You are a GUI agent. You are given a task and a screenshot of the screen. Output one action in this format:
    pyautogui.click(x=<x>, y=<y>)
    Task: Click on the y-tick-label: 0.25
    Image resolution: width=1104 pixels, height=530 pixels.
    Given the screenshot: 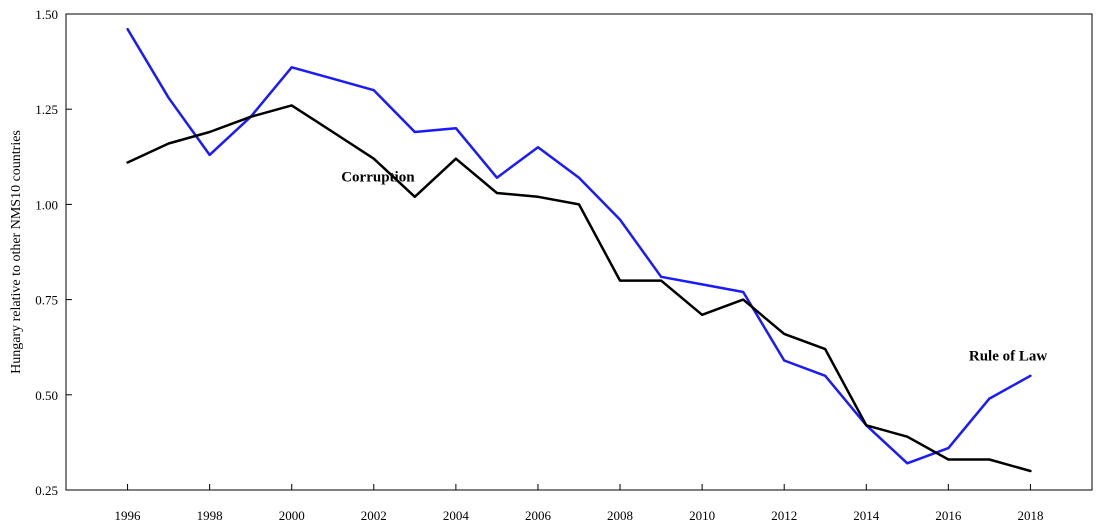 What is the action you would take?
    pyautogui.click(x=46, y=490)
    